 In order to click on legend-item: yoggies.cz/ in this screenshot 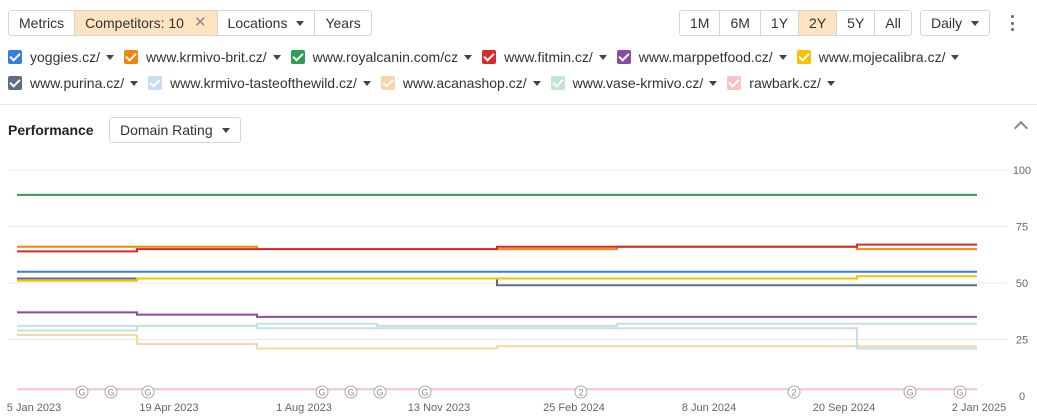, I will do `click(61, 57)`.